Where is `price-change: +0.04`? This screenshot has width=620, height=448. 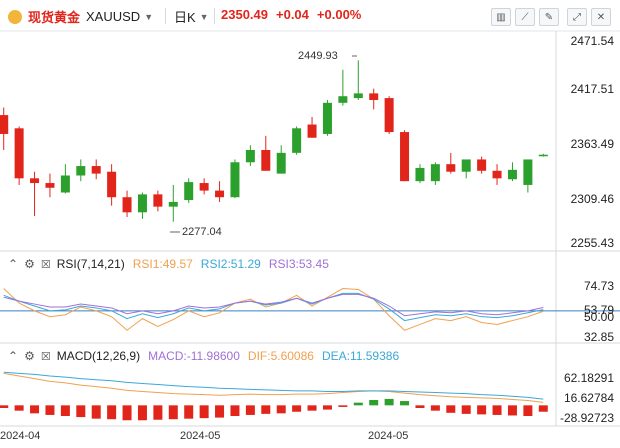 price-change: +0.04 is located at coordinates (292, 14).